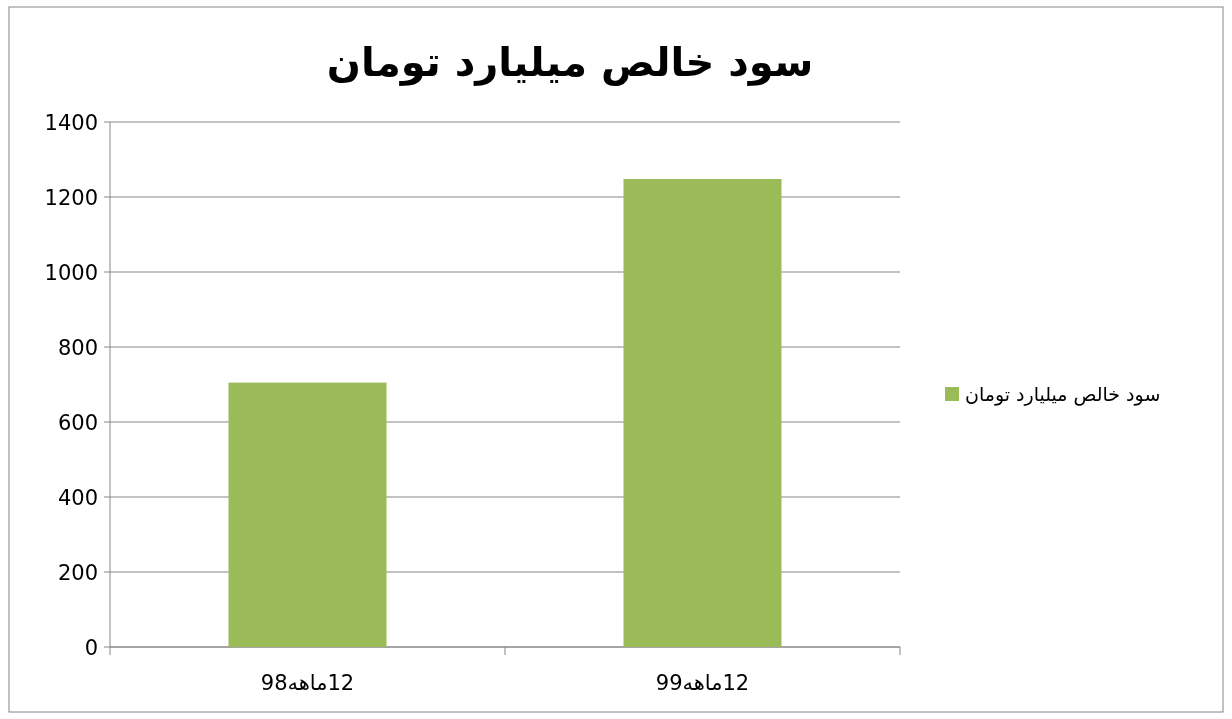 The width and height of the screenshot is (1232, 719). What do you see at coordinates (77, 498) in the screenshot?
I see `y-tick-label: 400` at bounding box center [77, 498].